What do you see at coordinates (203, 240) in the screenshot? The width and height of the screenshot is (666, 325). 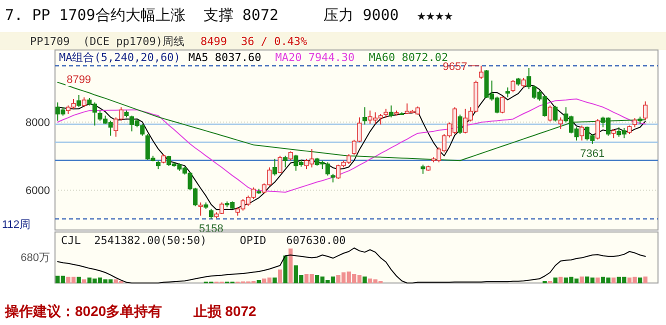 I see `chart-title: CJL 2541382.00(50:50) OPID 607630.00` at bounding box center [203, 240].